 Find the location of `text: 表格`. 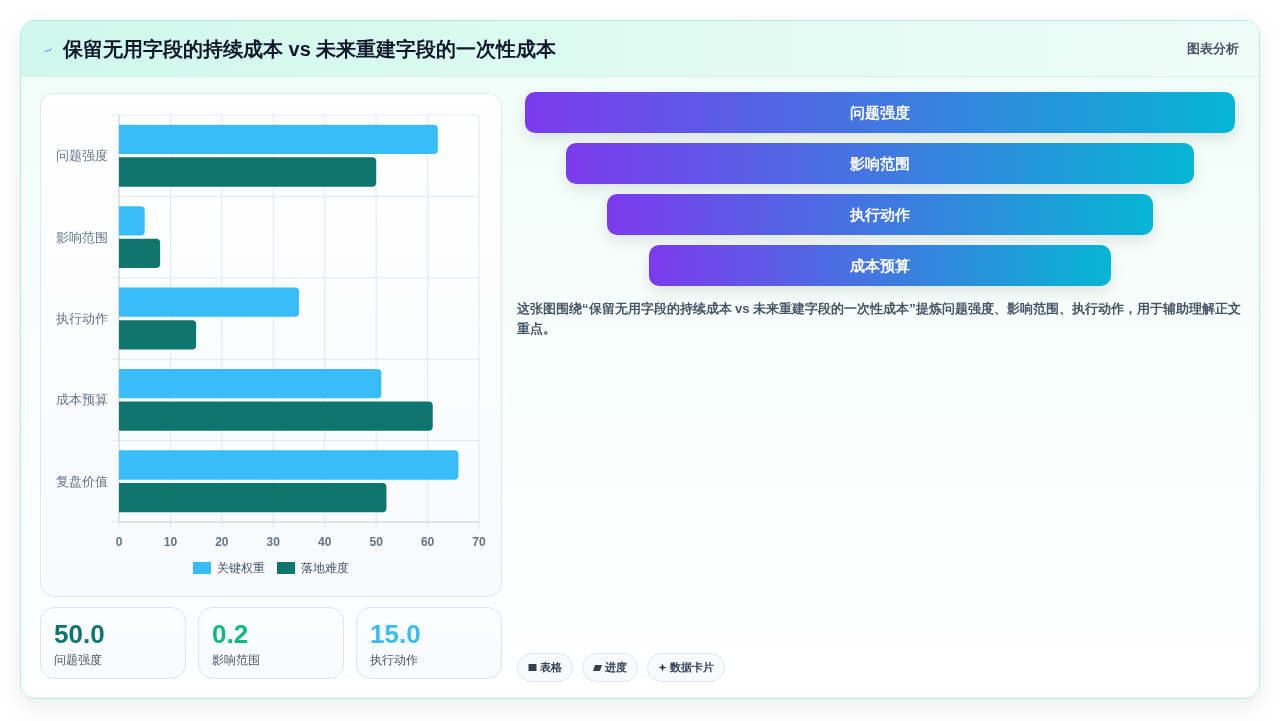

text: 表格 is located at coordinates (551, 667).